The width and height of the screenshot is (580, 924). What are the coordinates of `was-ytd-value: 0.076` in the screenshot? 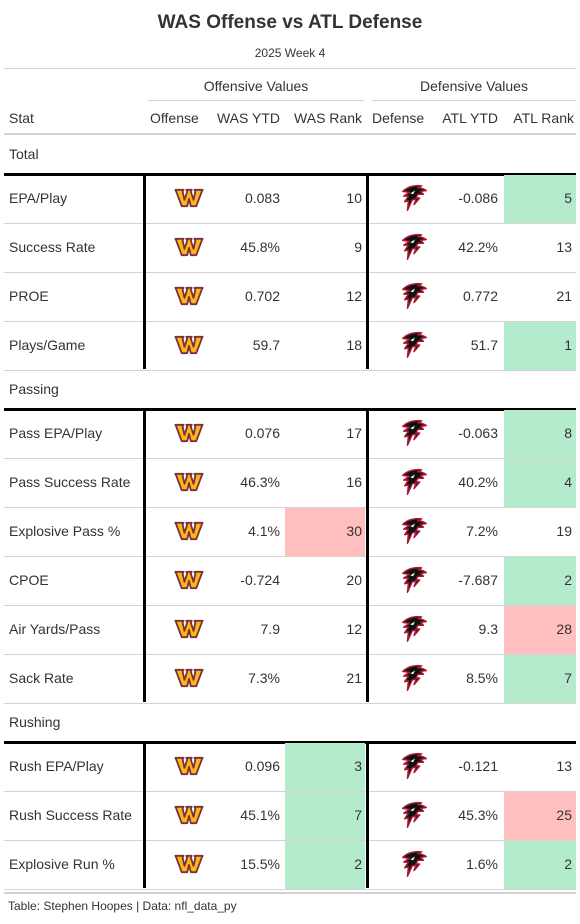 It's located at (262, 433).